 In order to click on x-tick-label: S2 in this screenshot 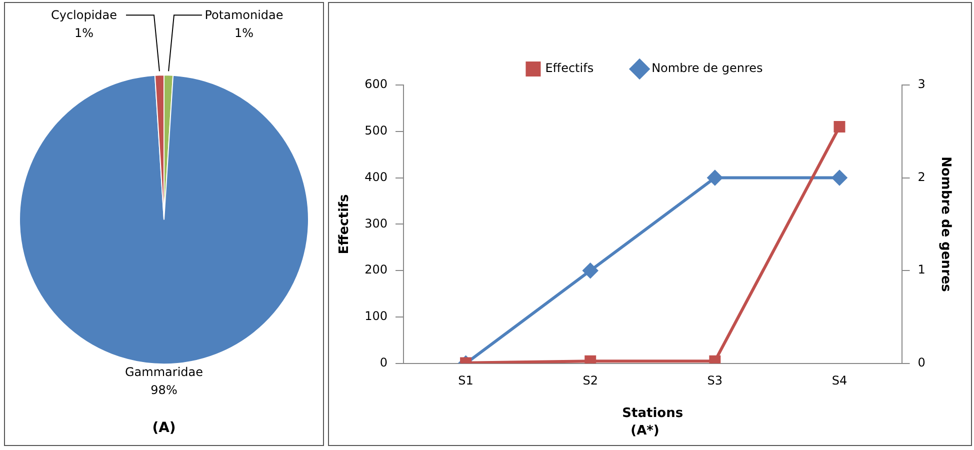, I will do `click(590, 381)`.